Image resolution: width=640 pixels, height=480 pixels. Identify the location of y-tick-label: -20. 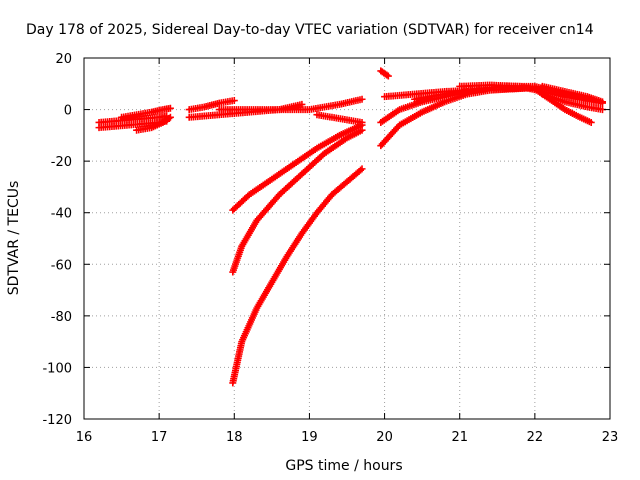
(61, 162).